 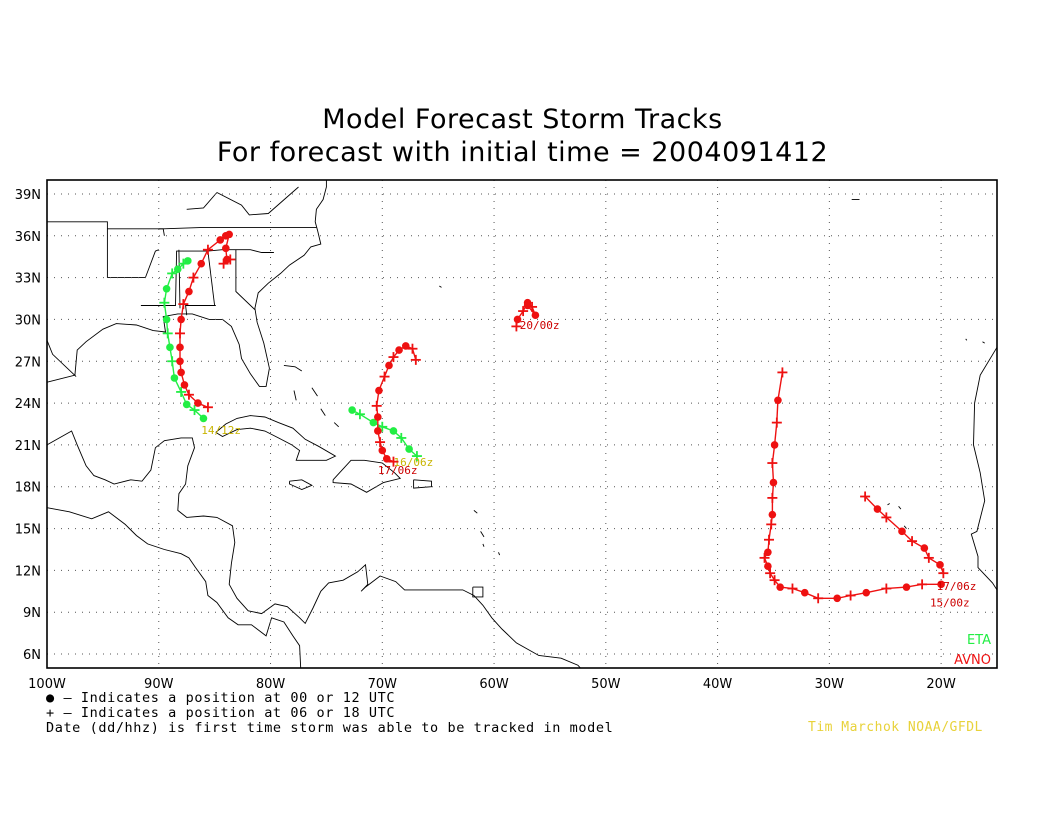 I want to click on legend-dot-note: ● — Indicates a position at 00 or 12 UTC, so click(x=221, y=698).